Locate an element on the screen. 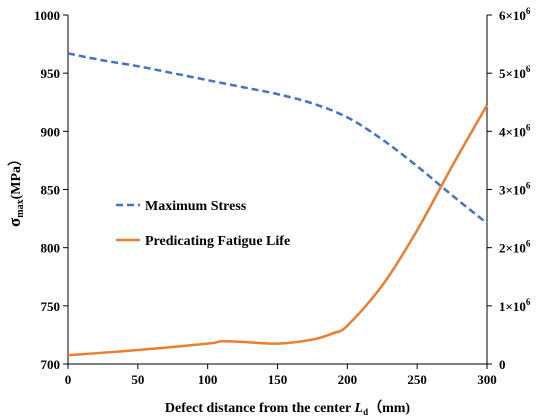 This screenshot has width=550, height=420. y-right-tick-label: 3×10⁶ is located at coordinates (515, 189).